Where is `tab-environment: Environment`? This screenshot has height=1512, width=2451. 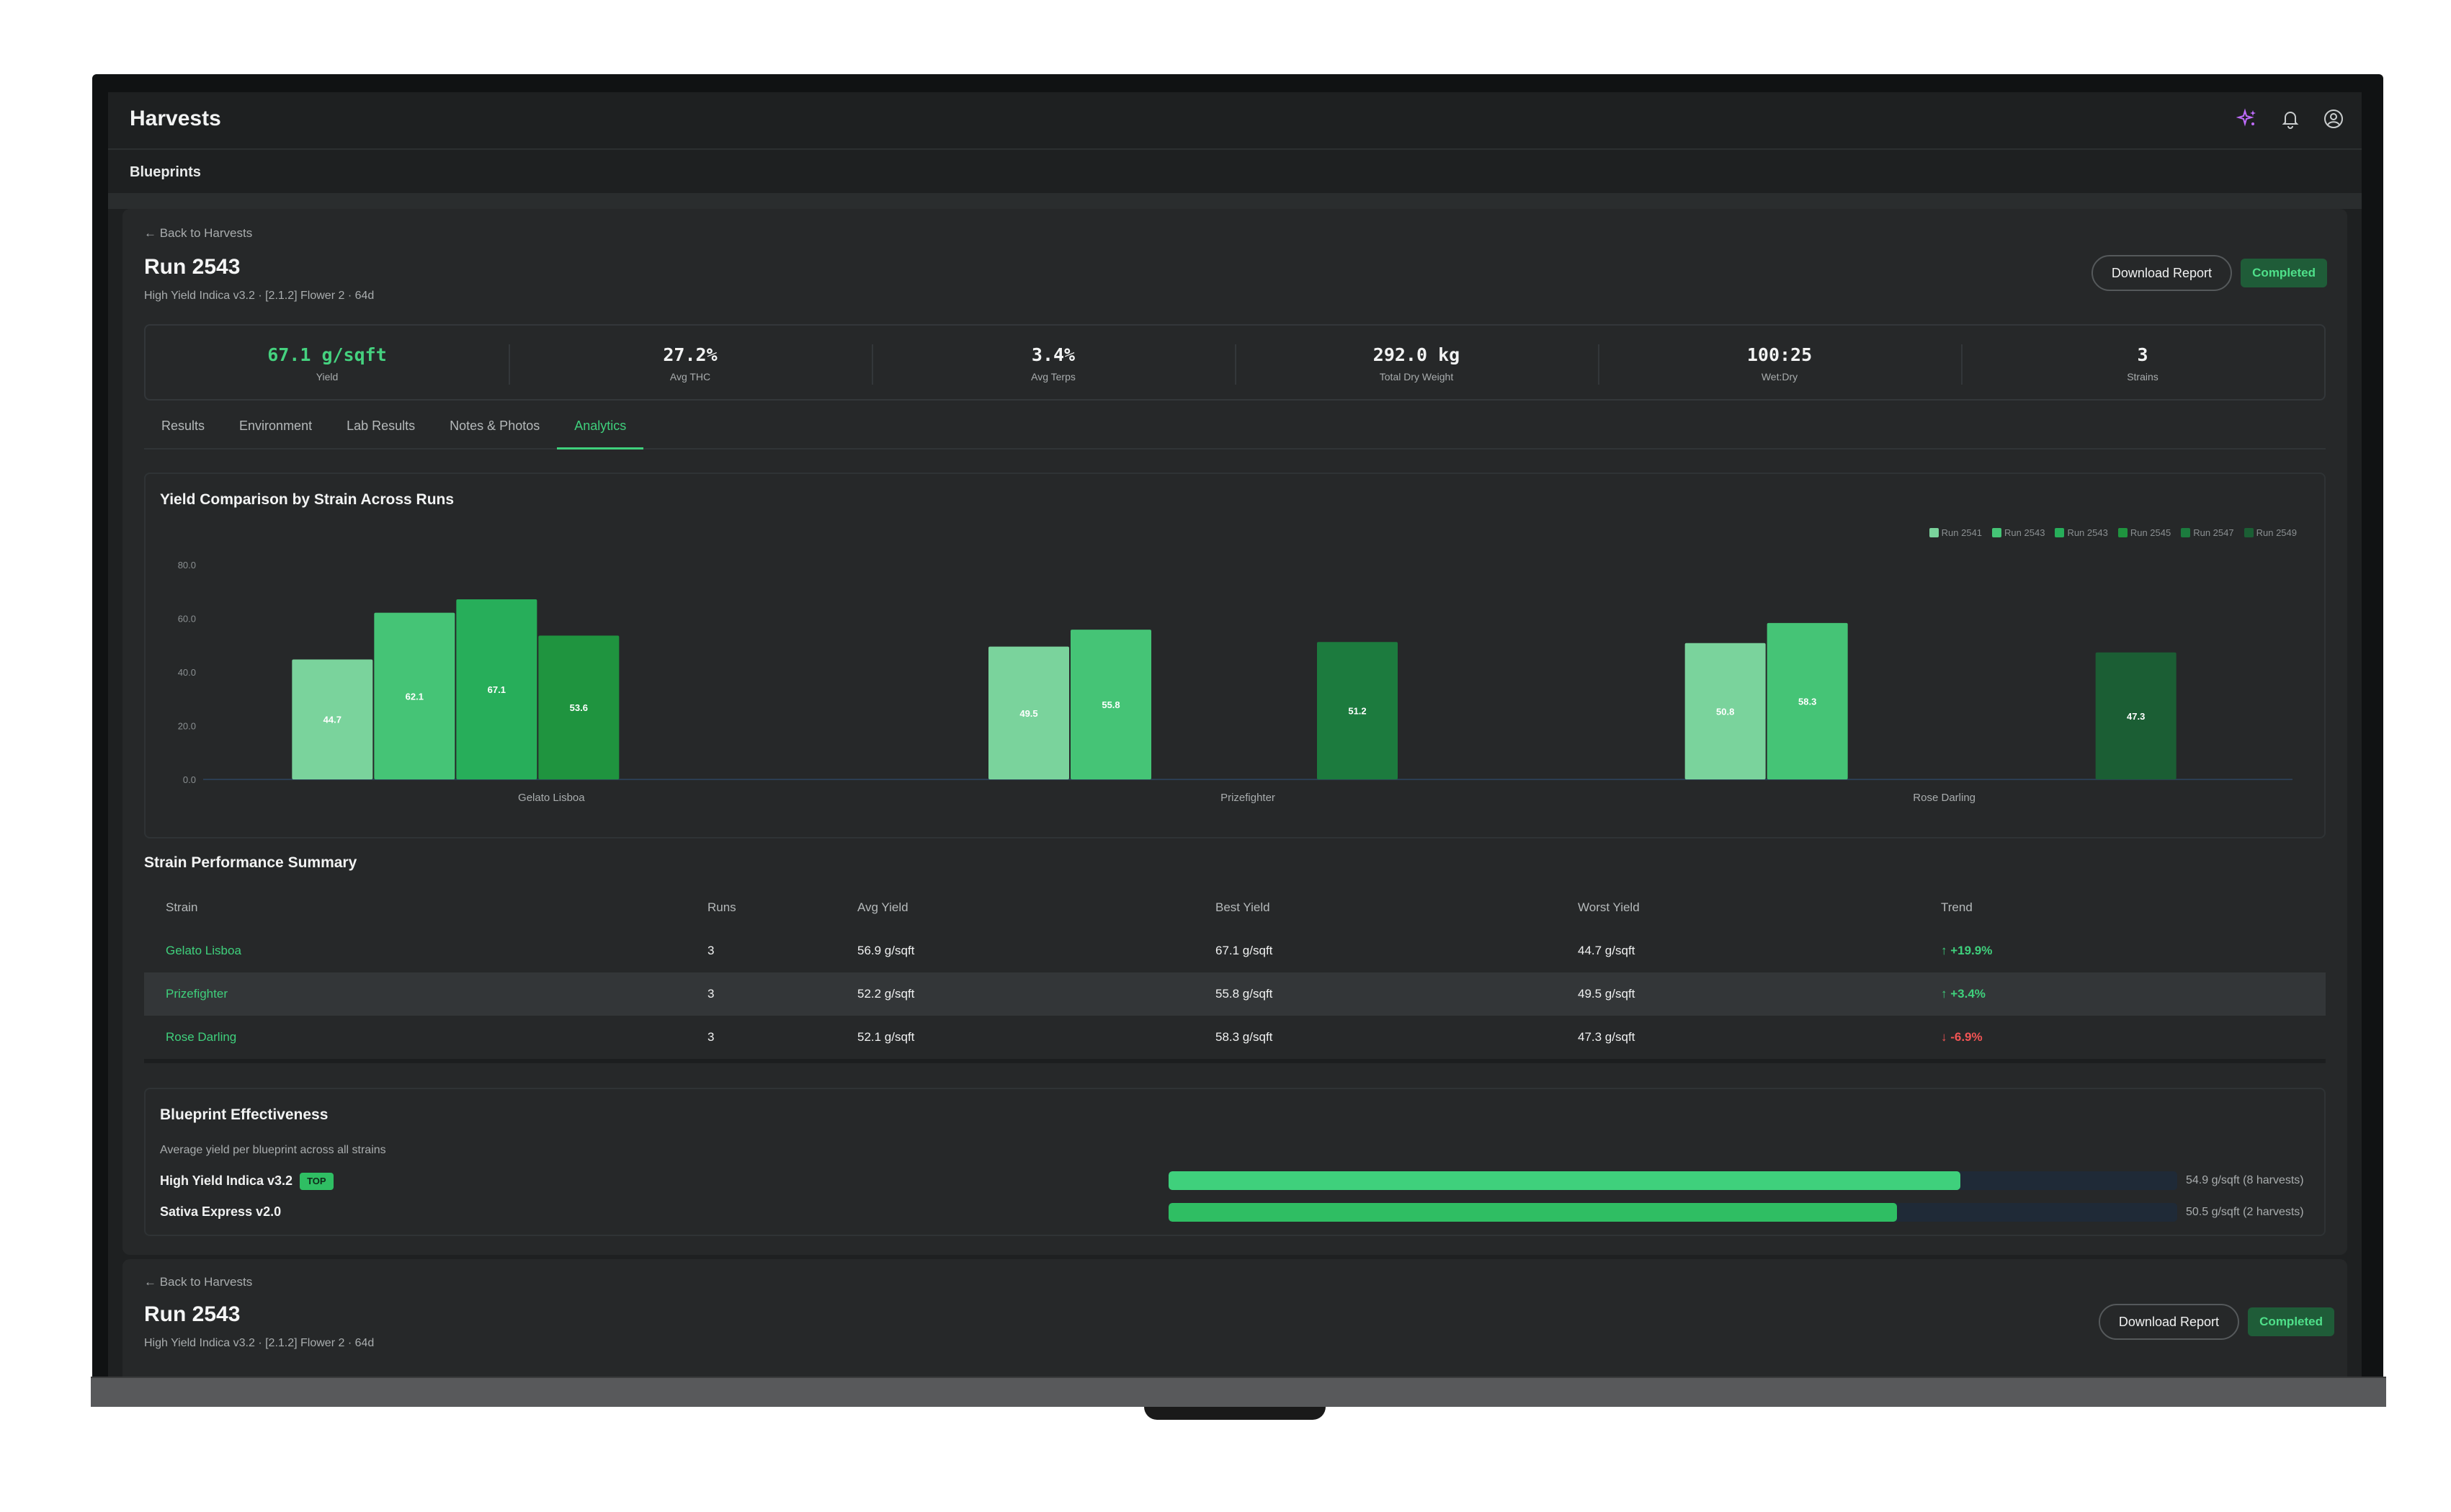 tab-environment: Environment is located at coordinates (276, 426).